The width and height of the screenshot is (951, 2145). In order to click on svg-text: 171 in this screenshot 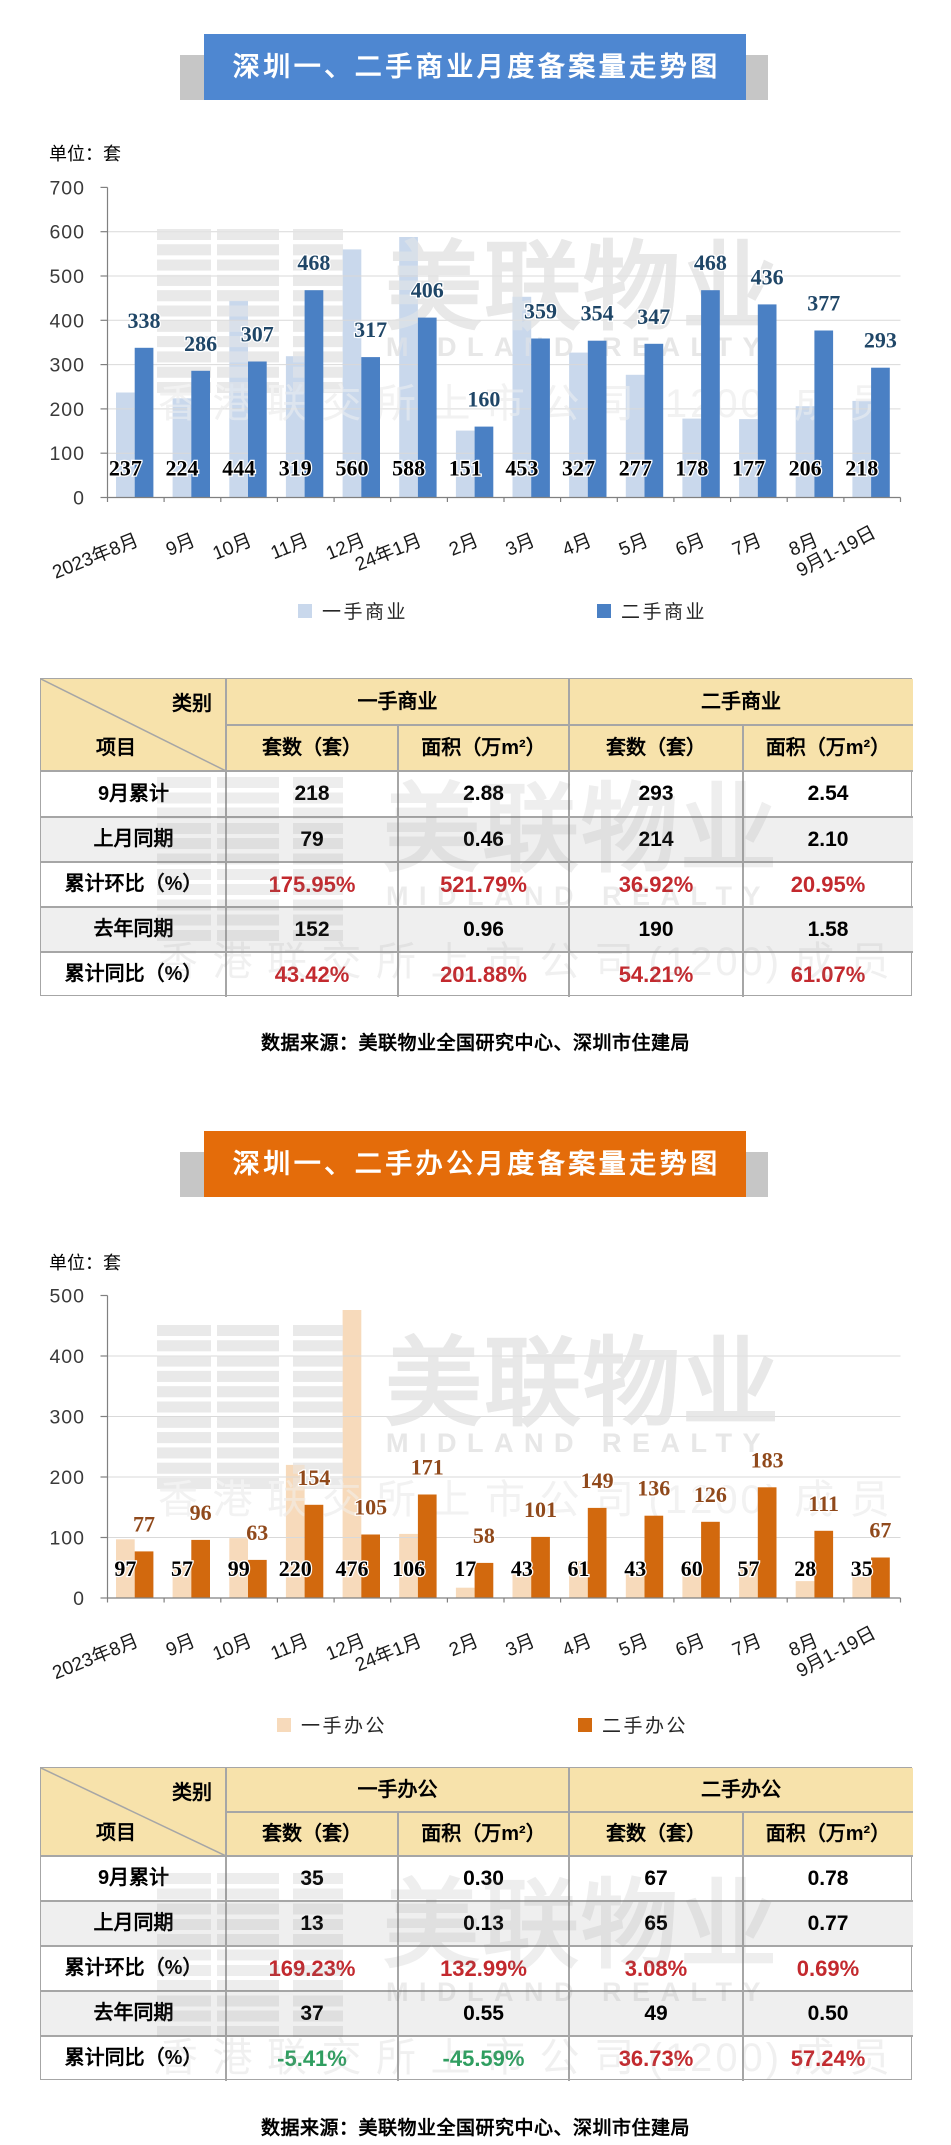, I will do `click(427, 1467)`.